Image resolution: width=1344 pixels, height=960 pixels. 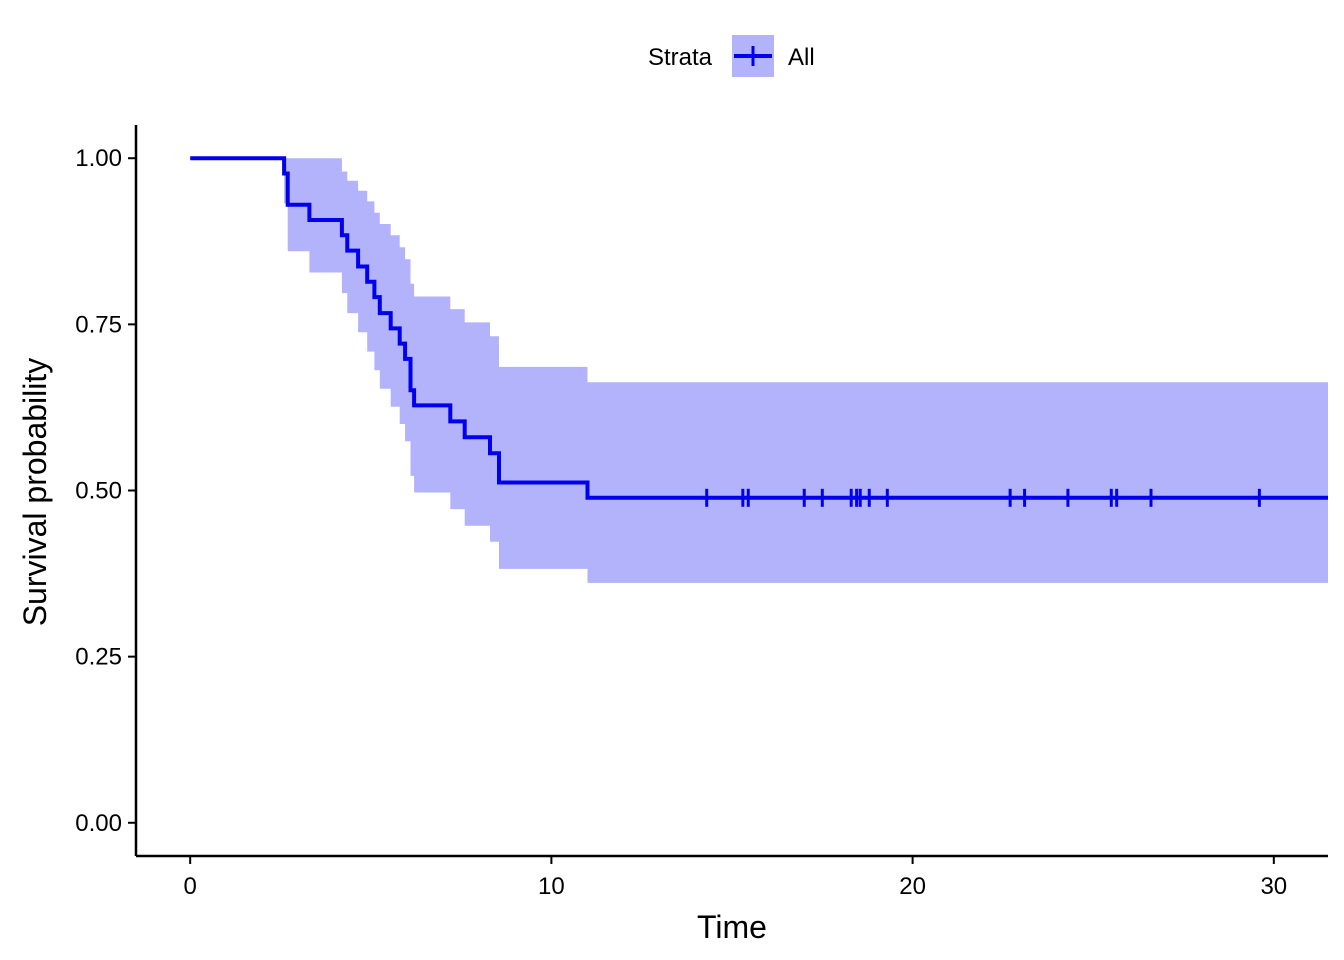 What do you see at coordinates (35, 492) in the screenshot?
I see `y-axis-title: Survival probability` at bounding box center [35, 492].